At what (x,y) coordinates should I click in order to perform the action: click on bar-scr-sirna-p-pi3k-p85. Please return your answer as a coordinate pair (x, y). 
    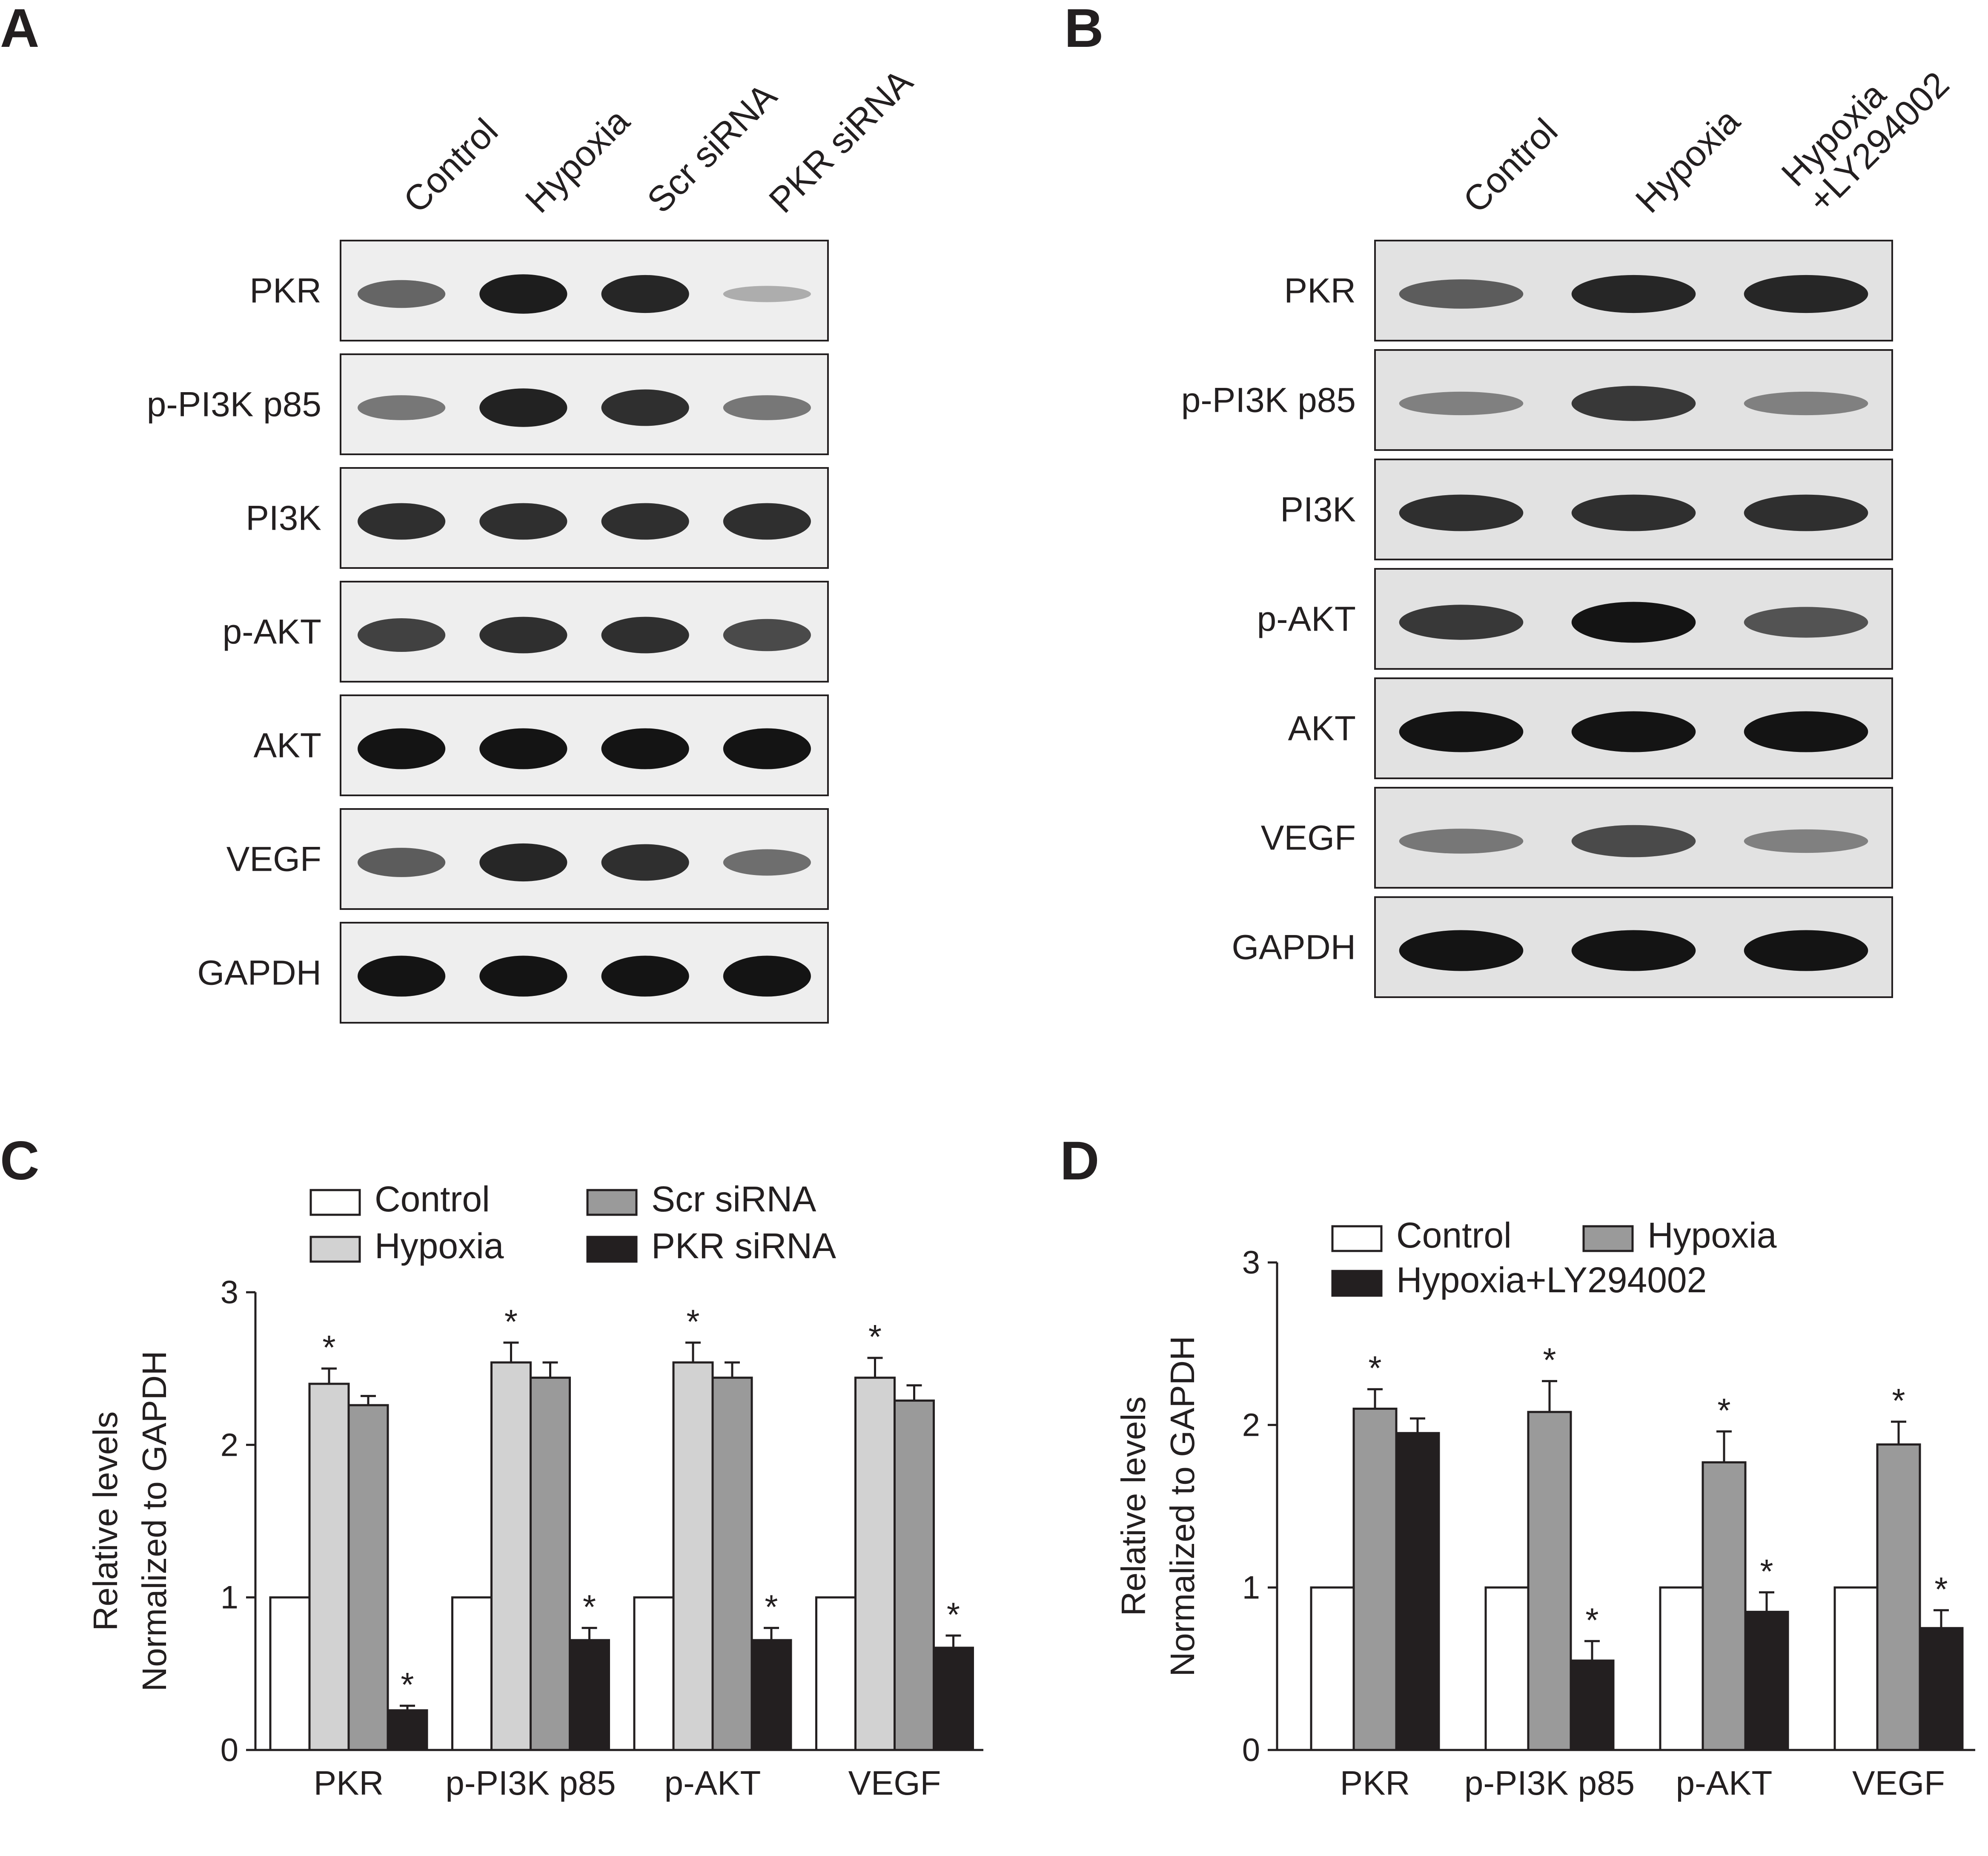
    Looking at the image, I should click on (550, 1564).